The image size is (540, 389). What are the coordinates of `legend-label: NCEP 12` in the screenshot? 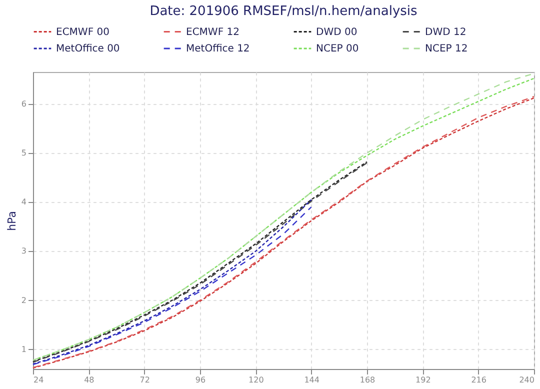 It's located at (446, 49).